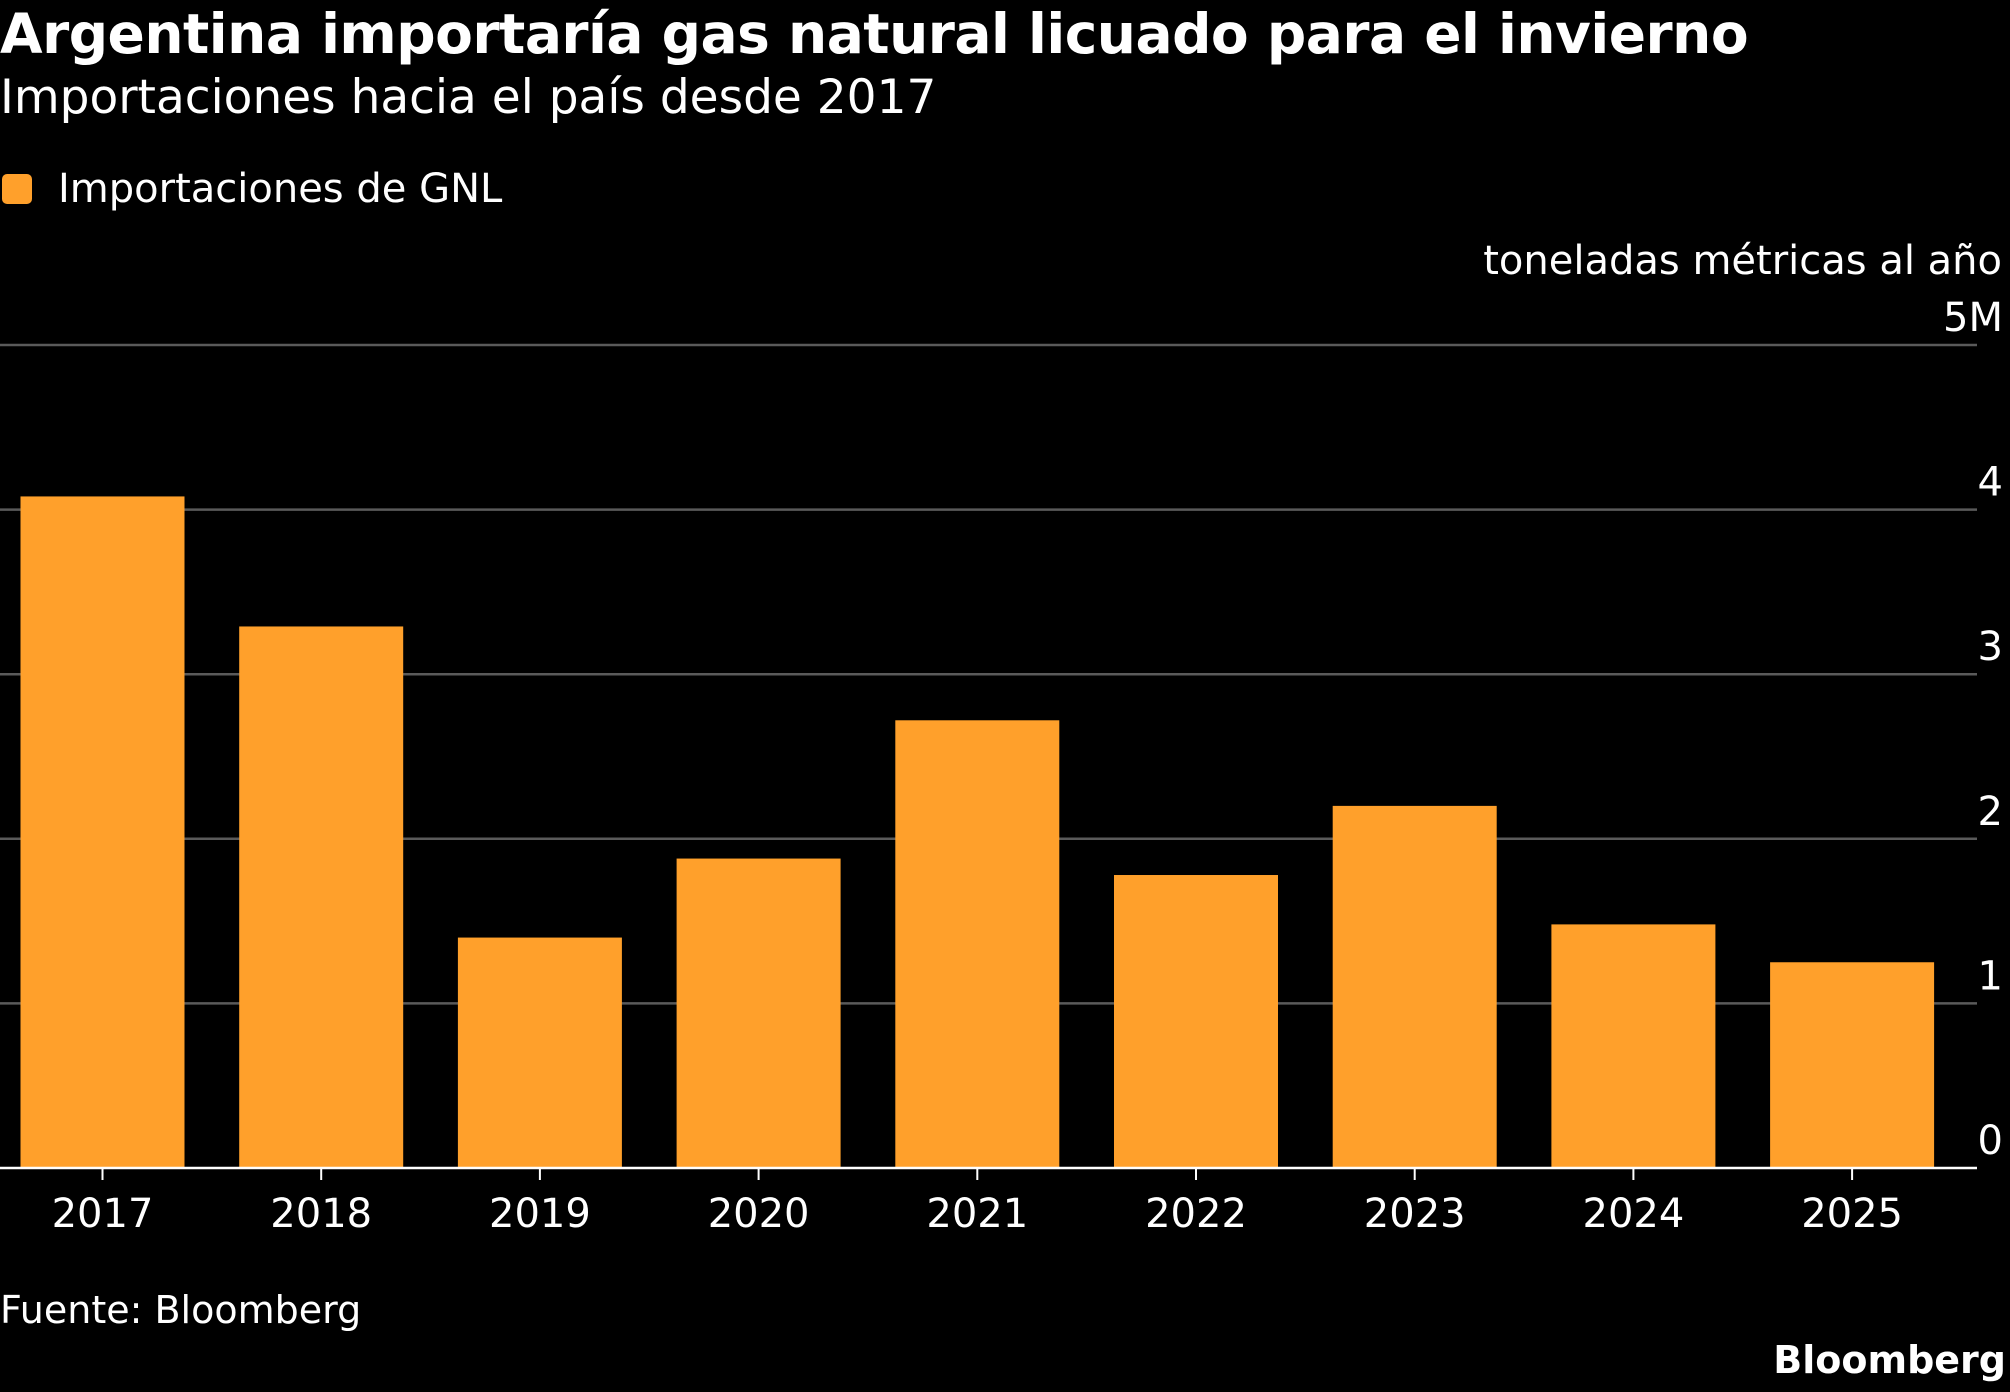 The height and width of the screenshot is (1392, 2010). What do you see at coordinates (468, 97) in the screenshot?
I see `chart-subtitle: Importaciones hacia el país desde 2017` at bounding box center [468, 97].